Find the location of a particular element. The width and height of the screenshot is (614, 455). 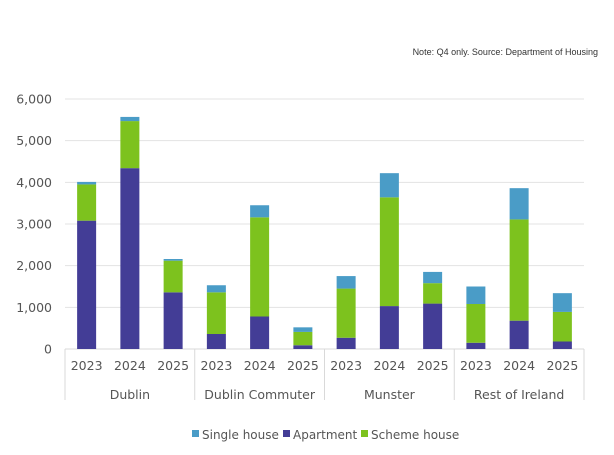

legend-label: Apartment is located at coordinates (325, 435).